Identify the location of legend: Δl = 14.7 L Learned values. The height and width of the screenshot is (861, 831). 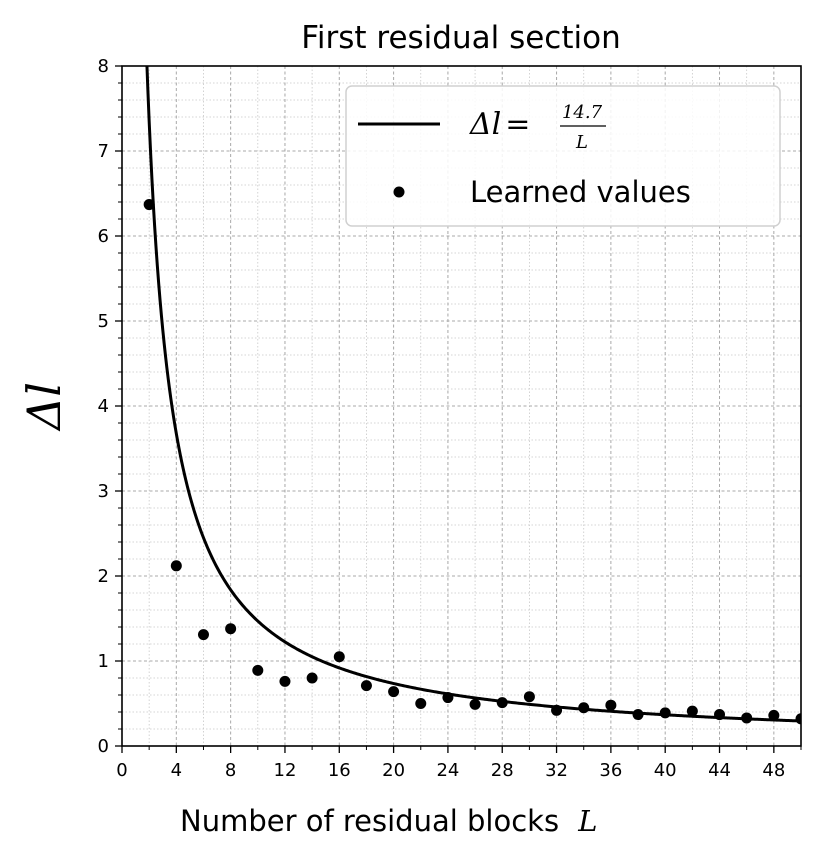
(563, 156).